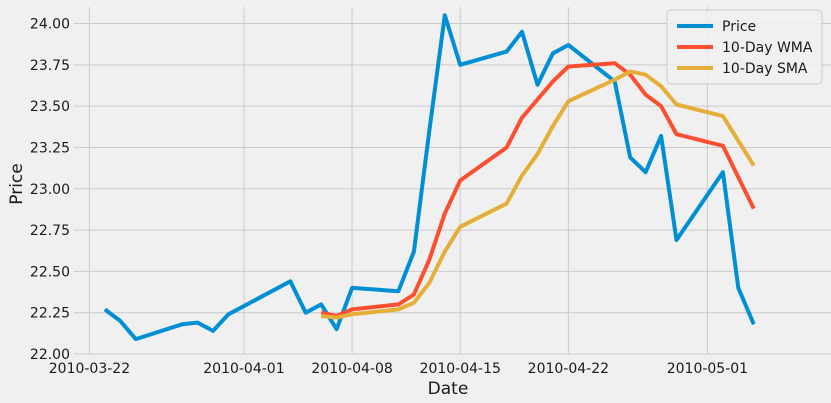 The width and height of the screenshot is (831, 403). Describe the element at coordinates (50, 148) in the screenshot. I see `y-tick-label: 23.25` at that location.